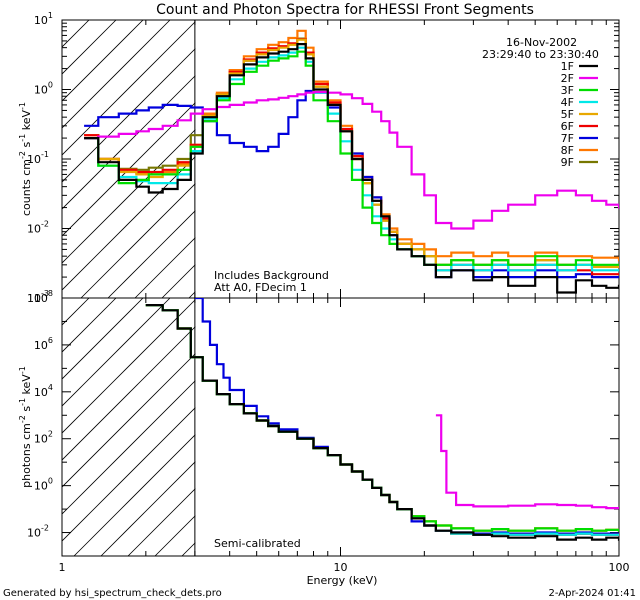 The image size is (640, 600). I want to click on x-tick-label: 1, so click(62, 567).